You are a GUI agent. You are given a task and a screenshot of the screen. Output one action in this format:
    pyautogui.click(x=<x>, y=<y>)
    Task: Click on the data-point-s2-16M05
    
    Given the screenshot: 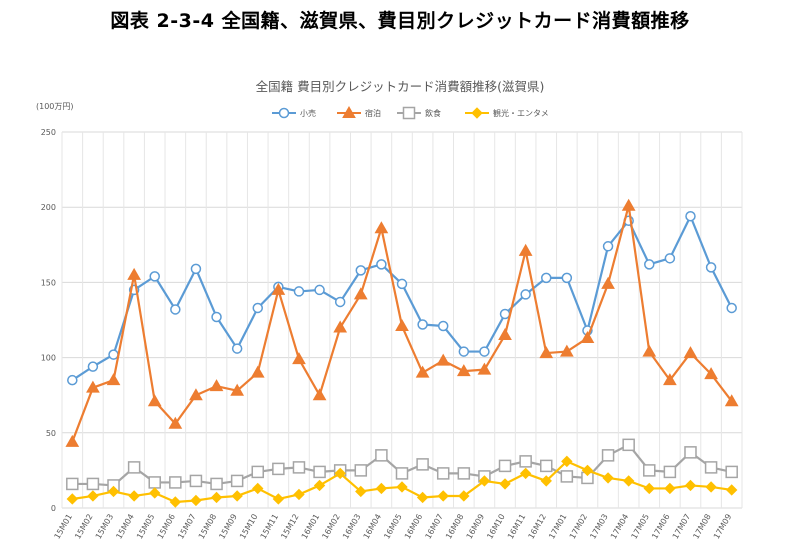 What is the action you would take?
    pyautogui.click(x=402, y=325)
    